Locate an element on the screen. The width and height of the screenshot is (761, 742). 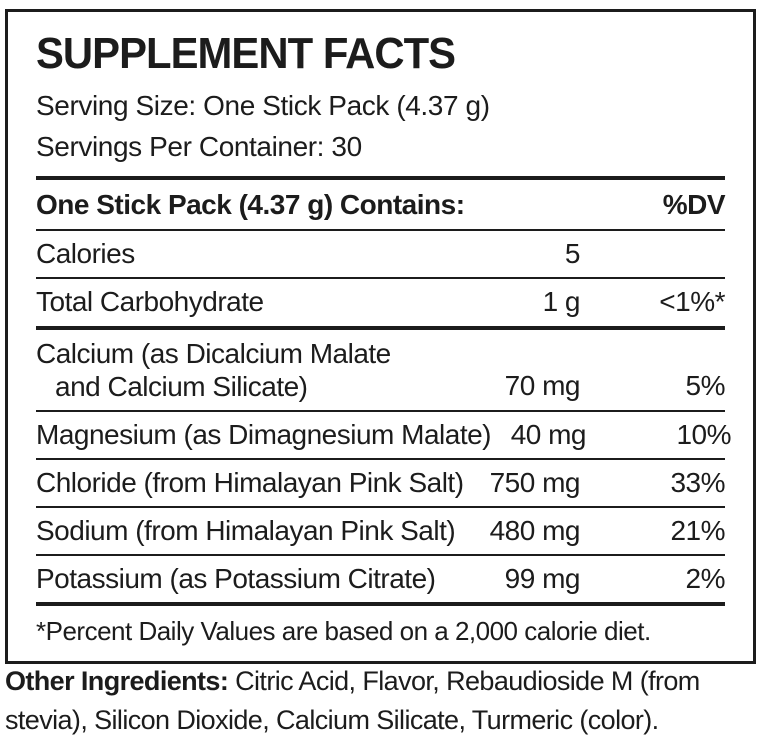
other-ingredients-label: Other Ingredients: is located at coordinates (117, 681).